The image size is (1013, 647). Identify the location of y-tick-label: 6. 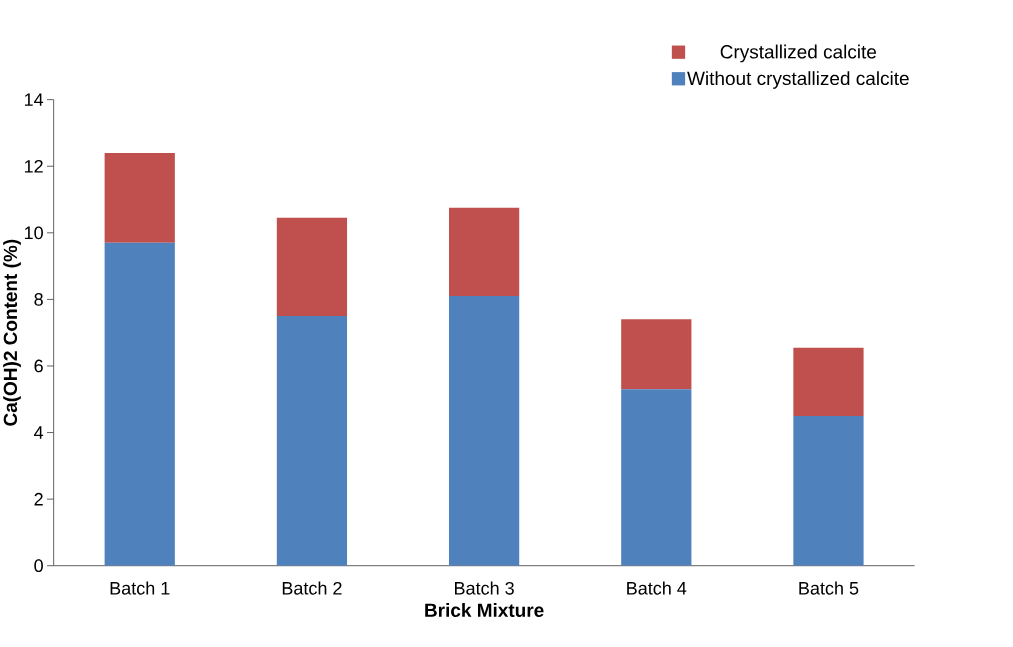
(38, 366).